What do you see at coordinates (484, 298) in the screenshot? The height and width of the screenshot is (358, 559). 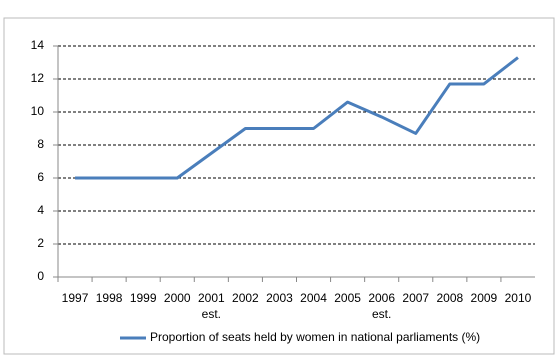 I see `x-tick-label: 2009` at bounding box center [484, 298].